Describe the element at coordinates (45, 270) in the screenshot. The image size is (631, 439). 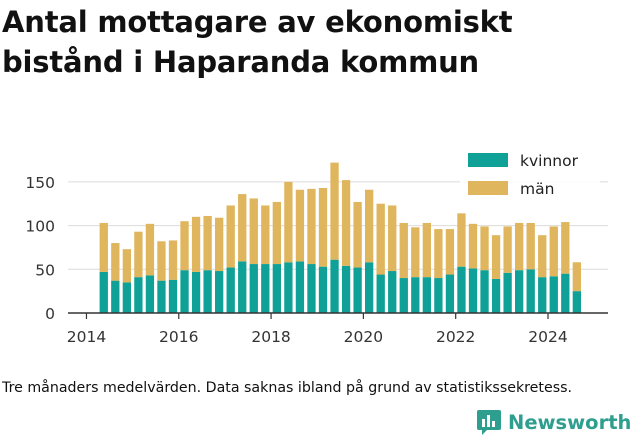
I see `y-tick-label: 50` at that location.